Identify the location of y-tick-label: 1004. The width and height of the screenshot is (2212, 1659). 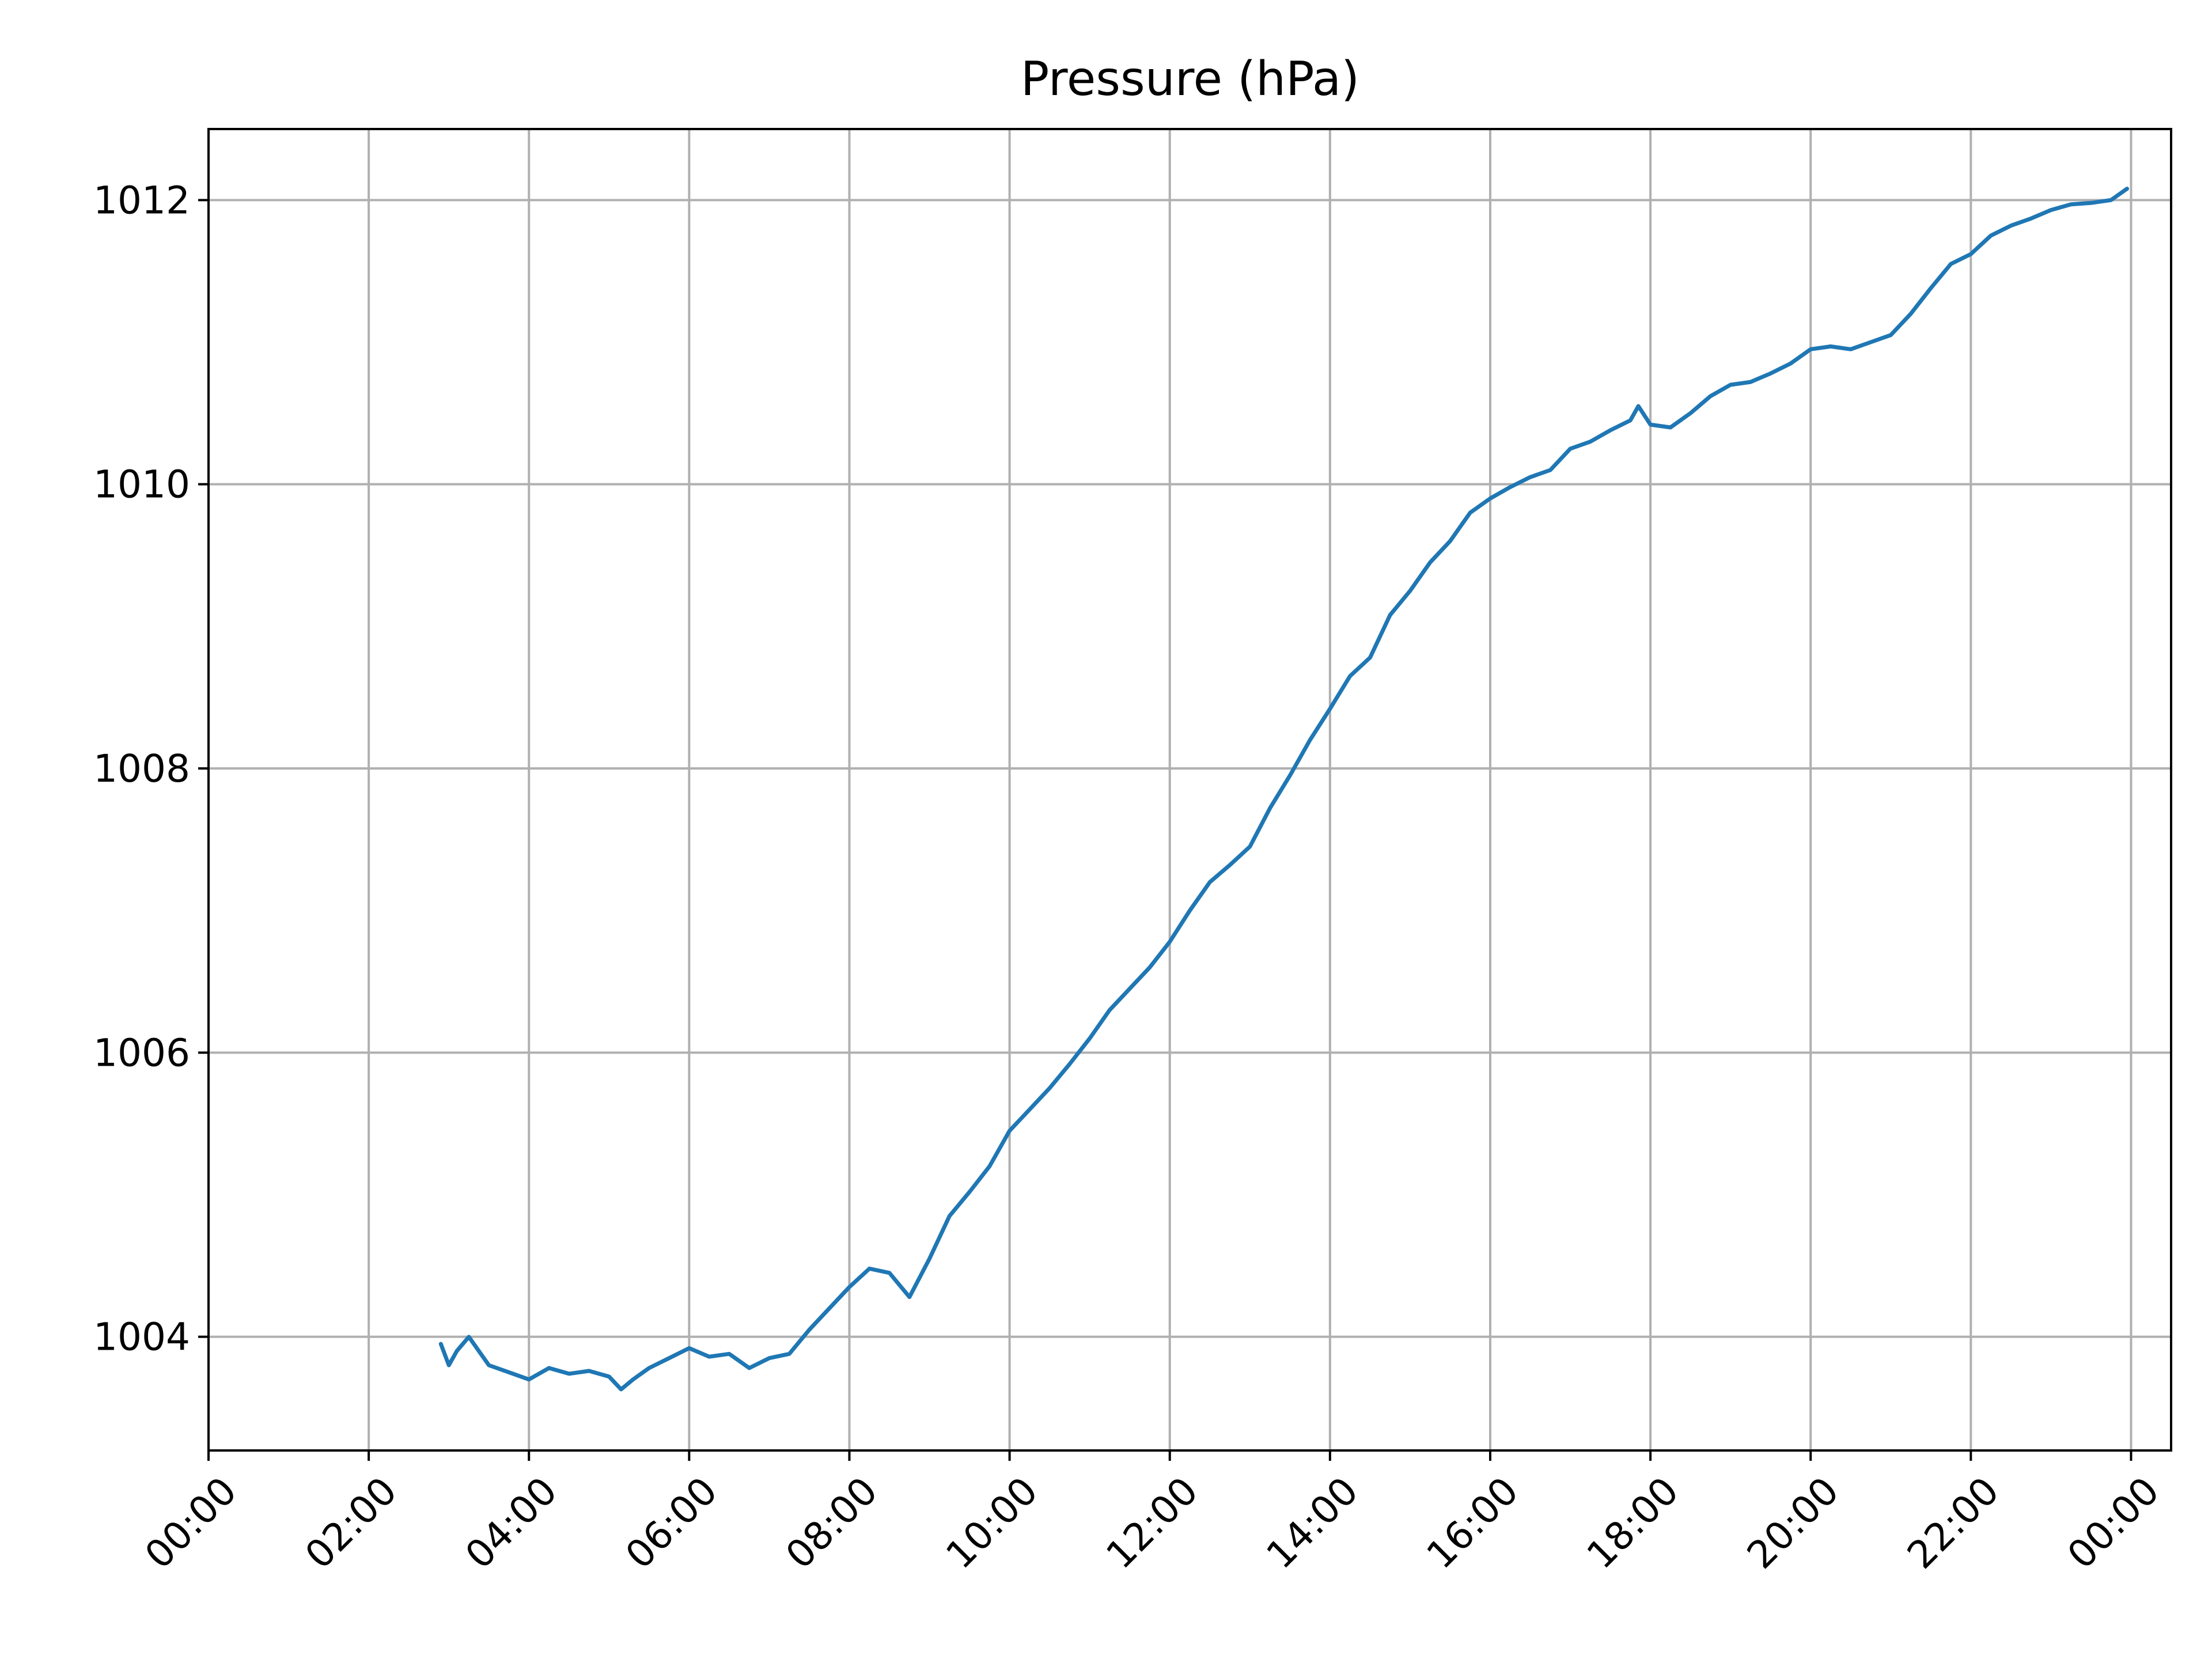
(141, 1337).